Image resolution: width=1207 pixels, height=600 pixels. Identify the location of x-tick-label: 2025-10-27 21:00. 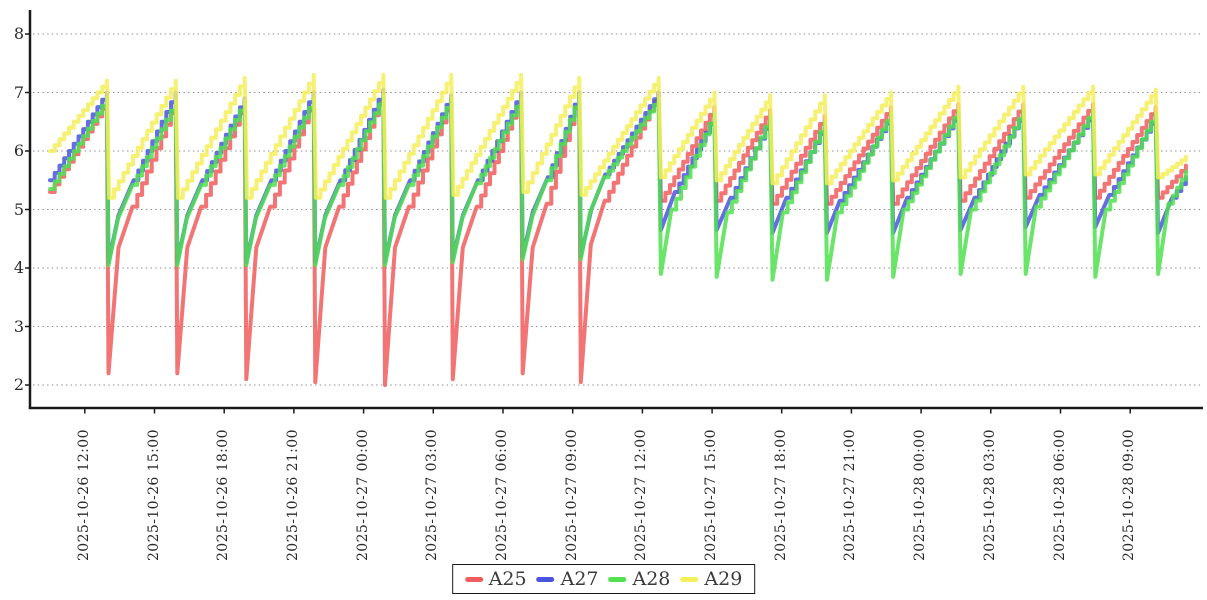
(850, 495).